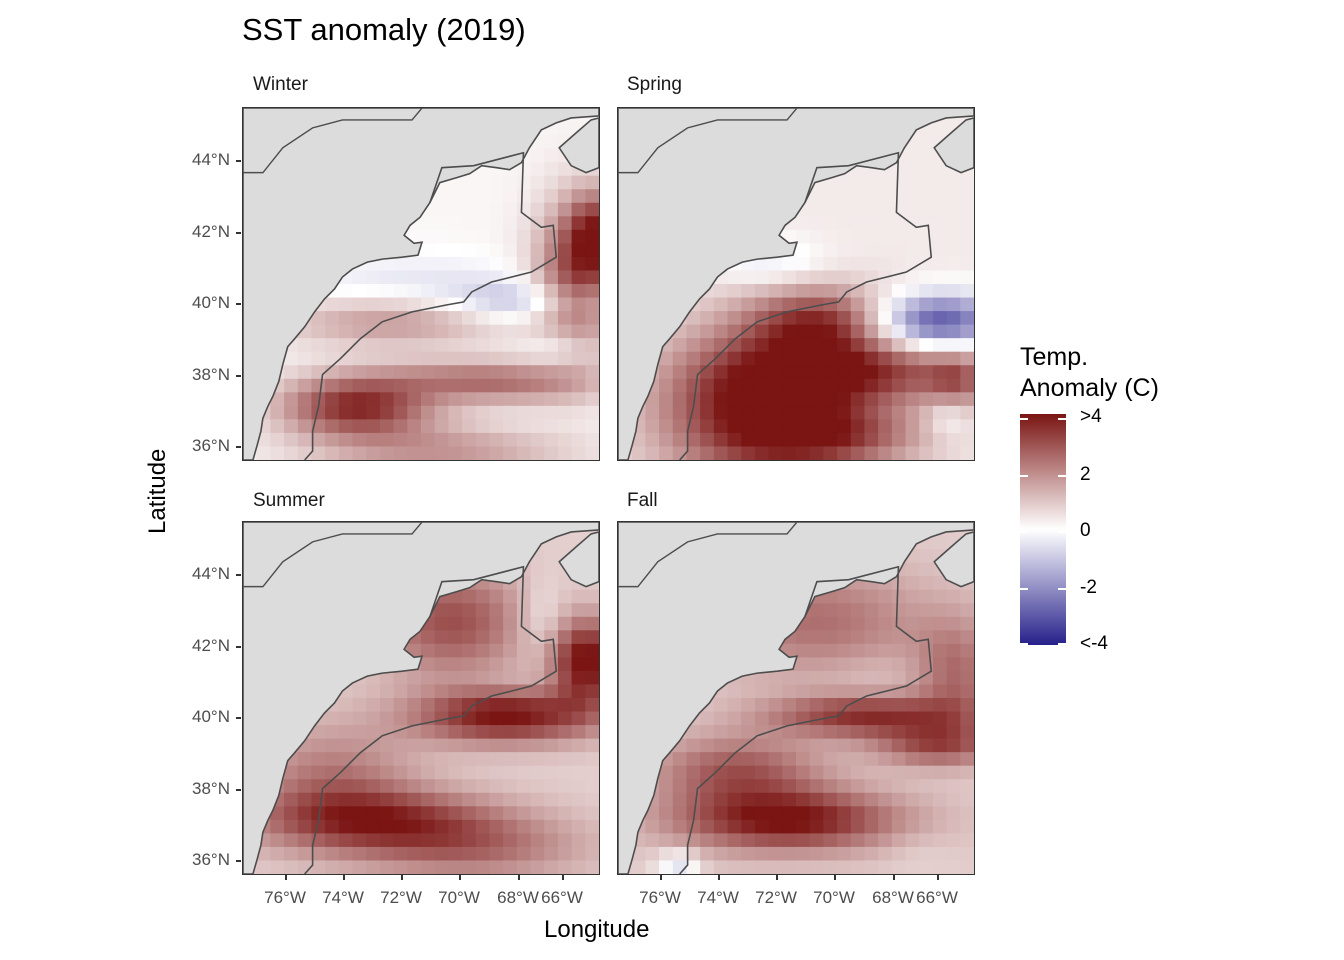  I want to click on x-tick-mark, so click(777, 877).